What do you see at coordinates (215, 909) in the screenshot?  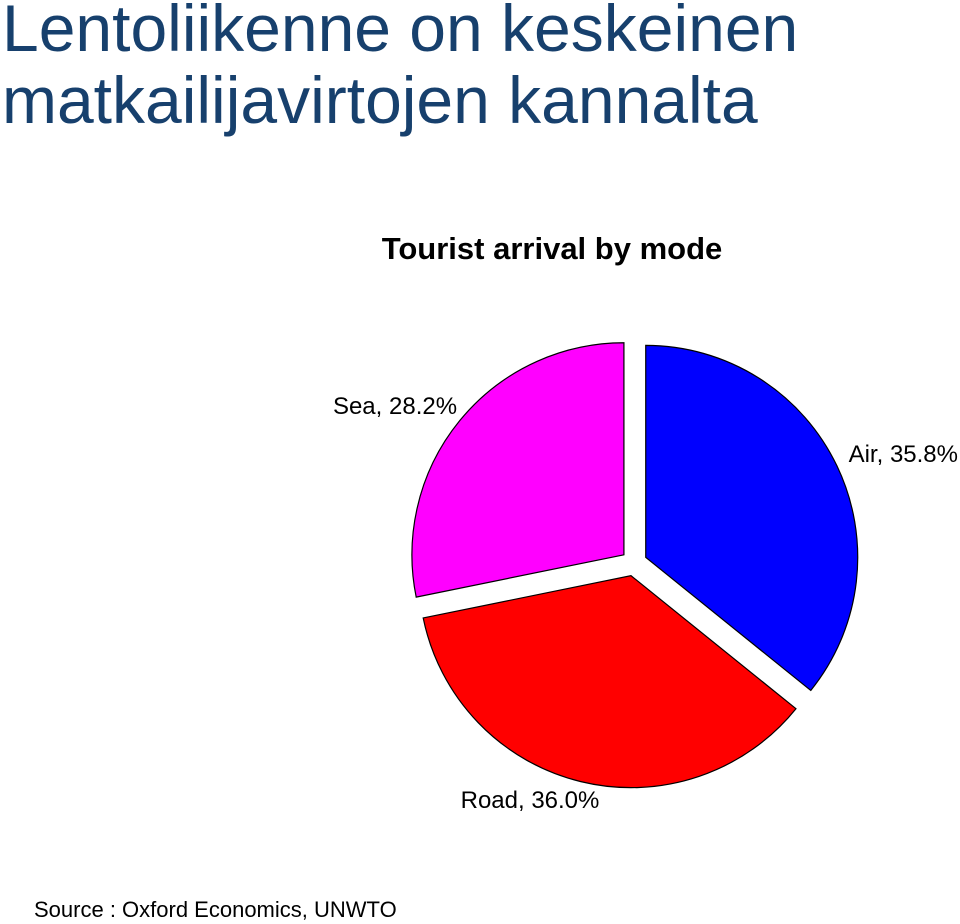 I see `source-note: Source : Oxford Economics, UNWTO` at bounding box center [215, 909].